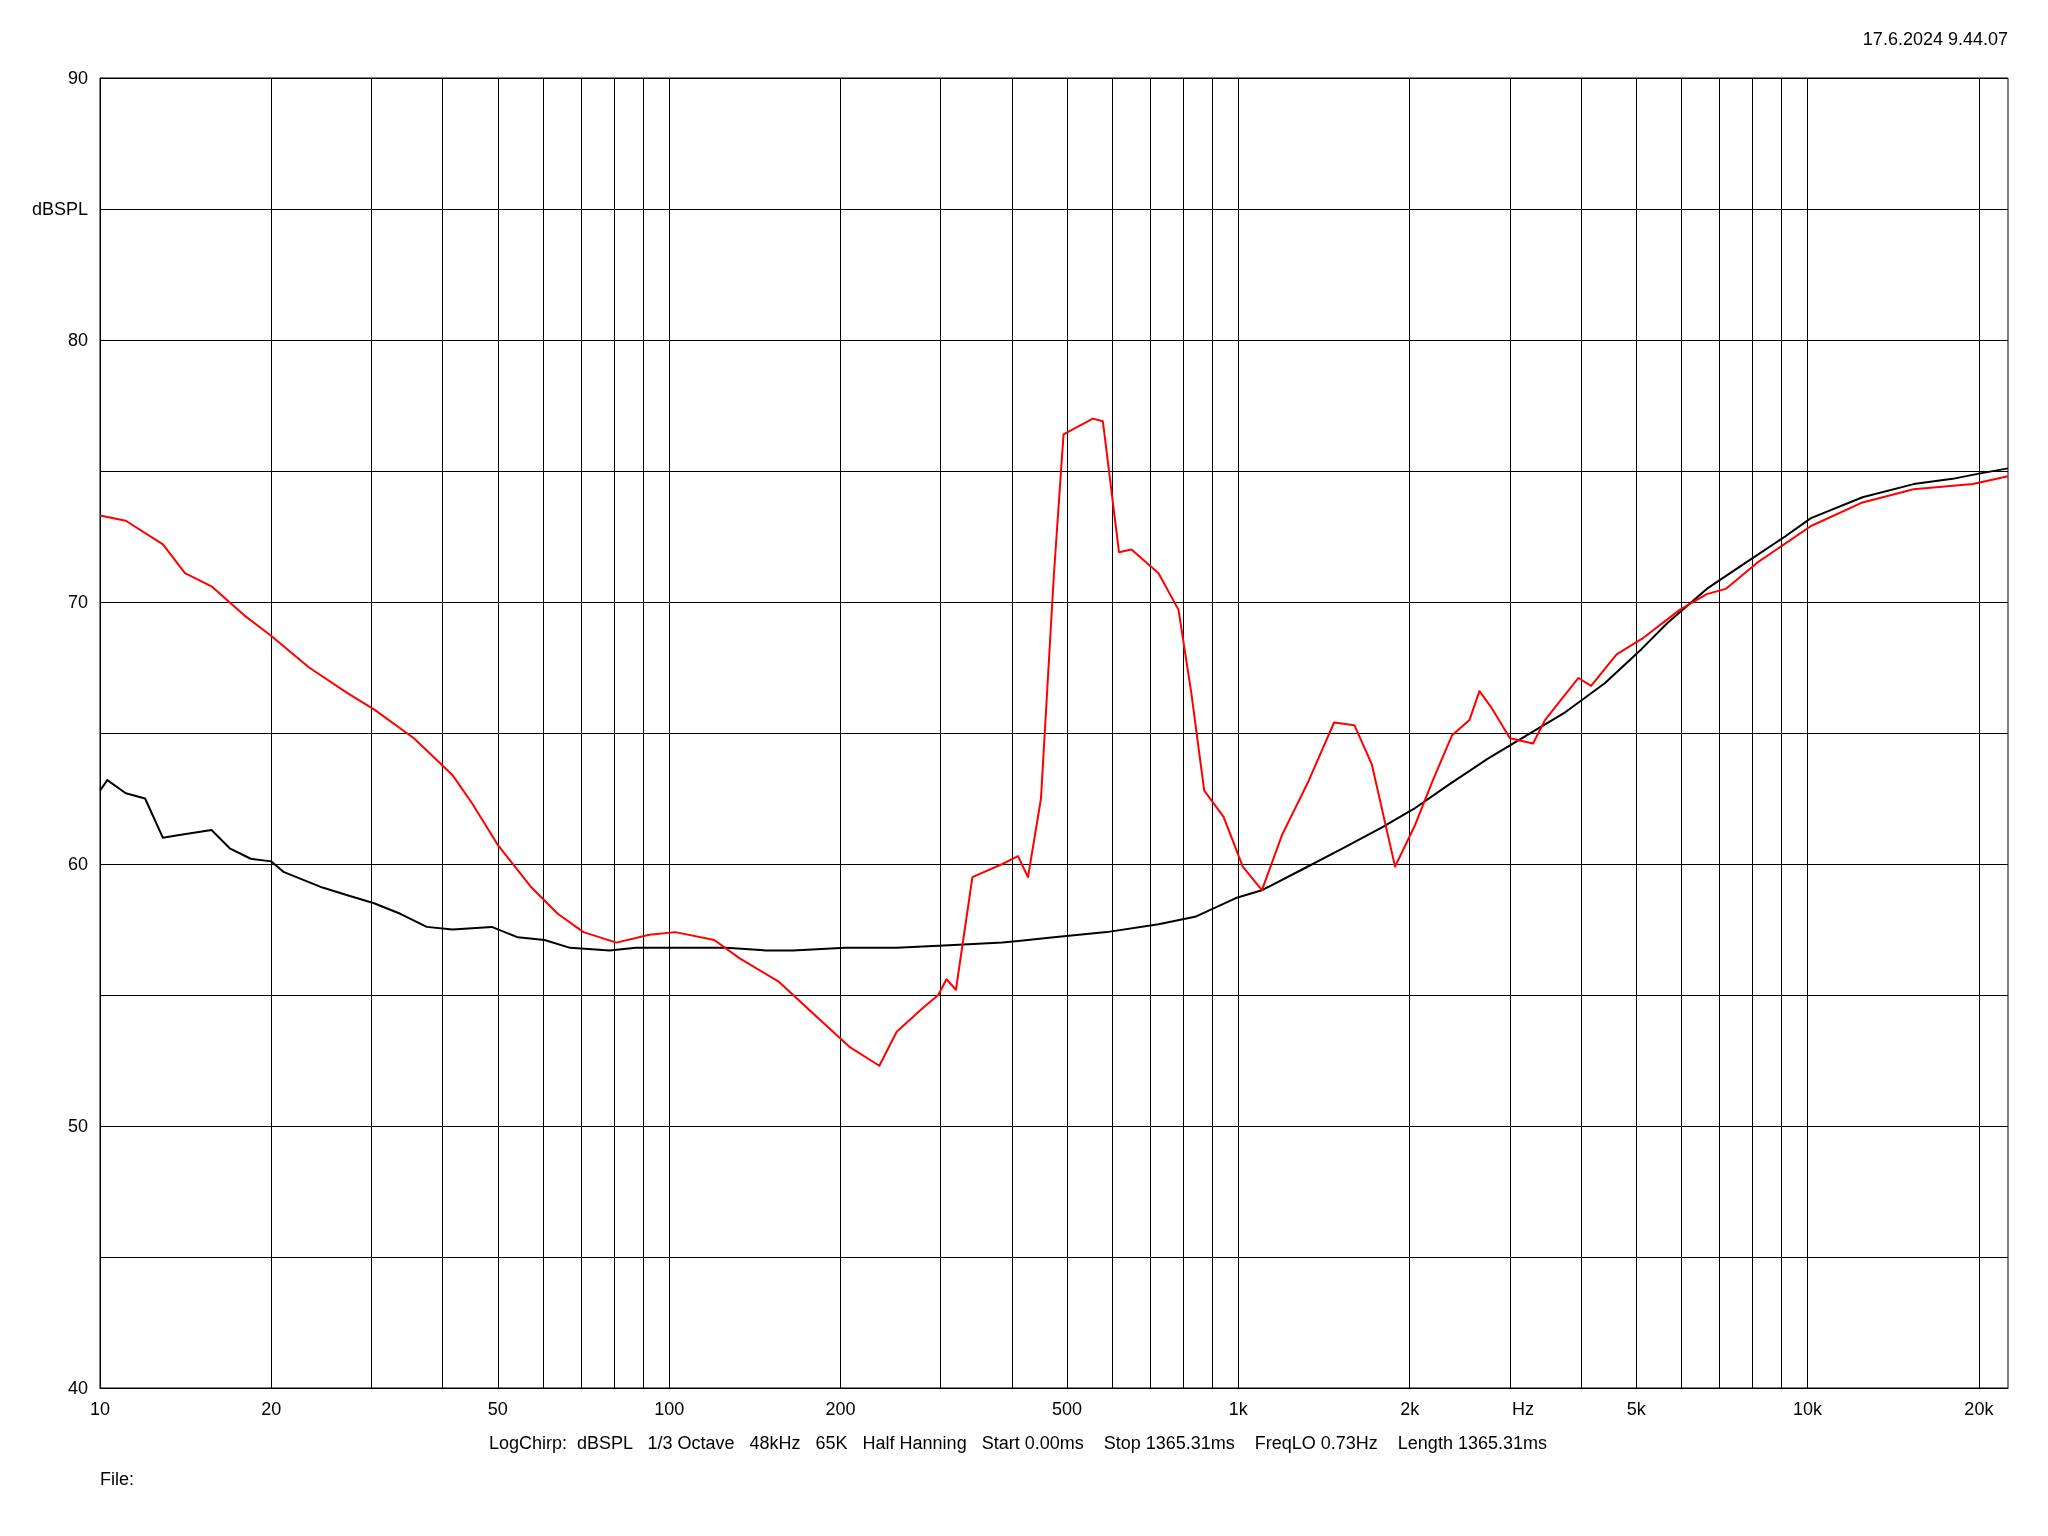 The width and height of the screenshot is (2048, 1536). Describe the element at coordinates (1018, 1443) in the screenshot. I see `text: LogChirp: dBSPL 1/3 Octave 48kHz 65K Half Hanning Start 0.00ms Stop 1365.31ms FreqLO 0.73Hz Length 1365.31ms` at that location.